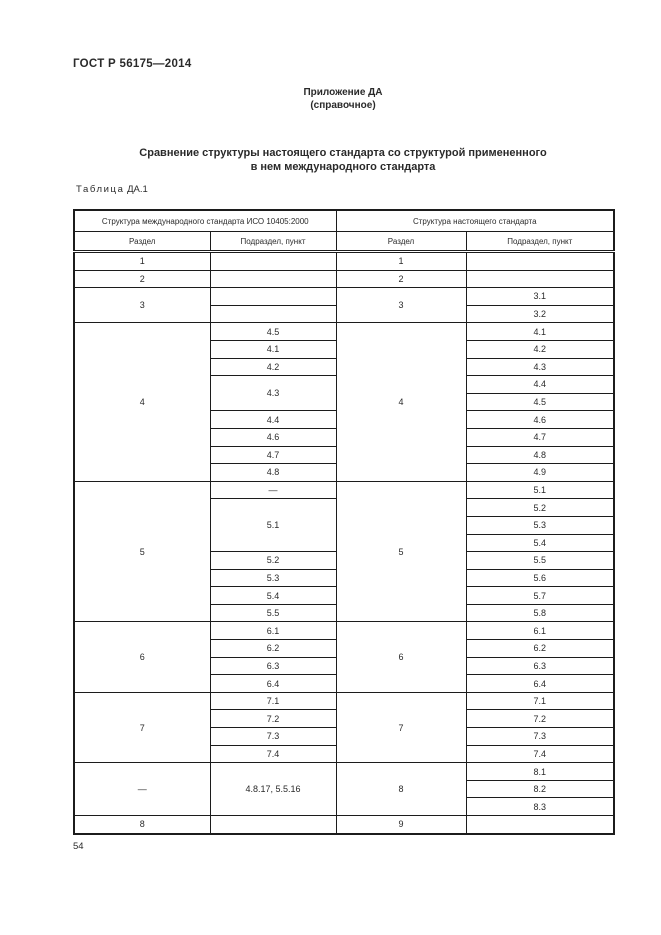  Describe the element at coordinates (344, 455) in the screenshot. I see `table-row: 4.7 4.8` at that location.